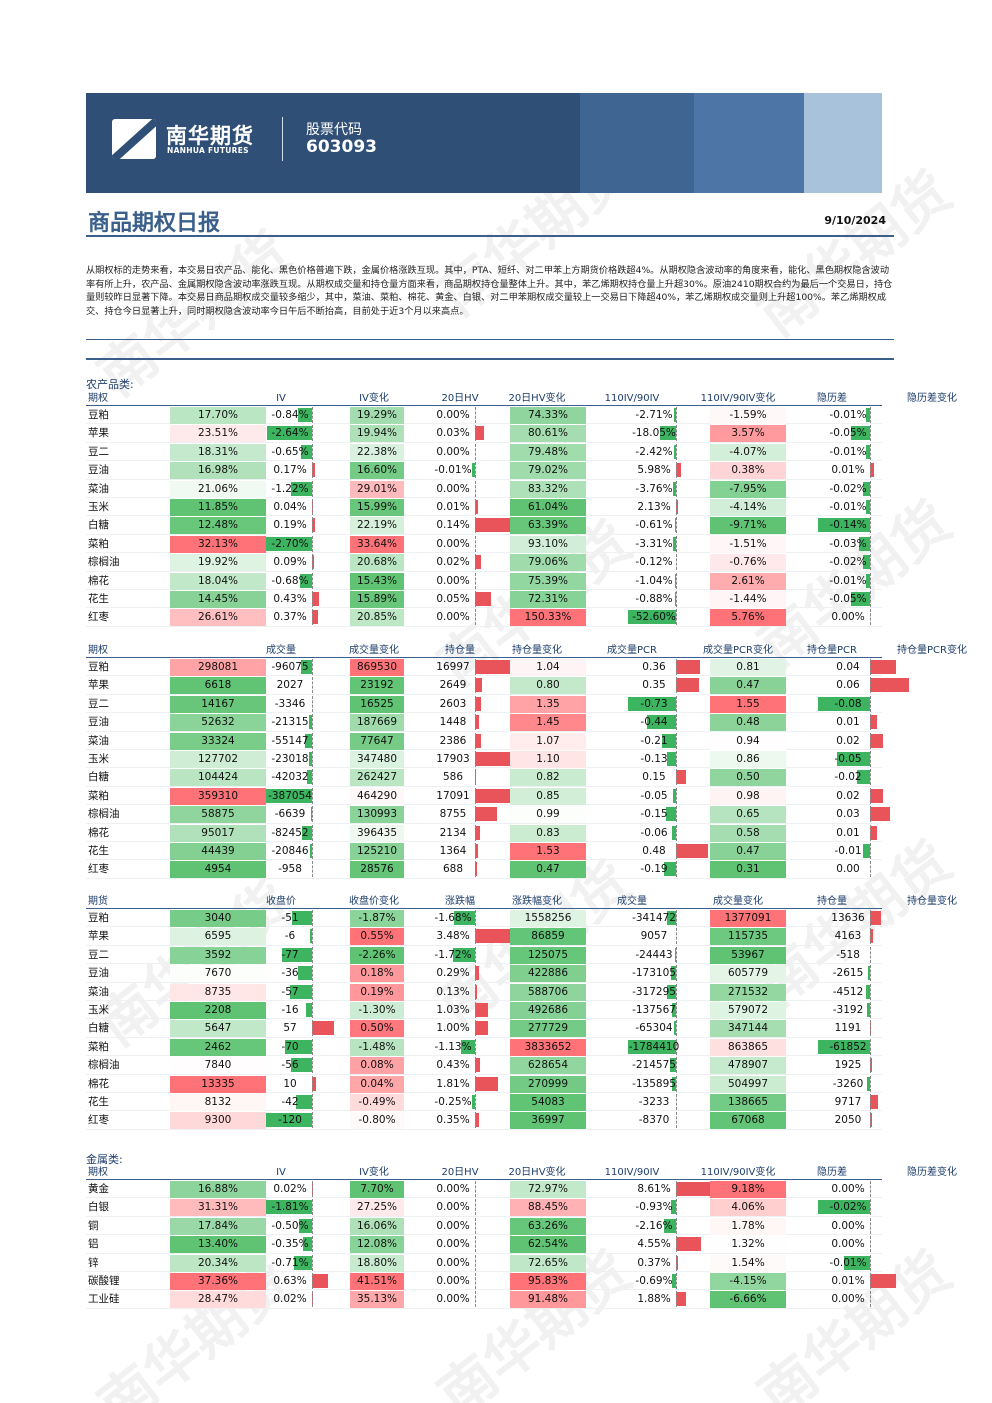  What do you see at coordinates (290, 1244) in the screenshot?
I see `cell-value: -0.35%` at bounding box center [290, 1244].